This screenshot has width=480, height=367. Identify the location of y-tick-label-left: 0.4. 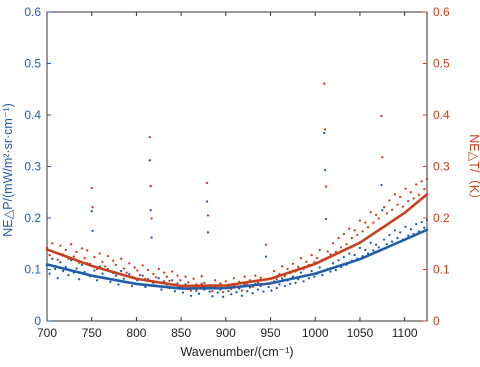
(32, 115).